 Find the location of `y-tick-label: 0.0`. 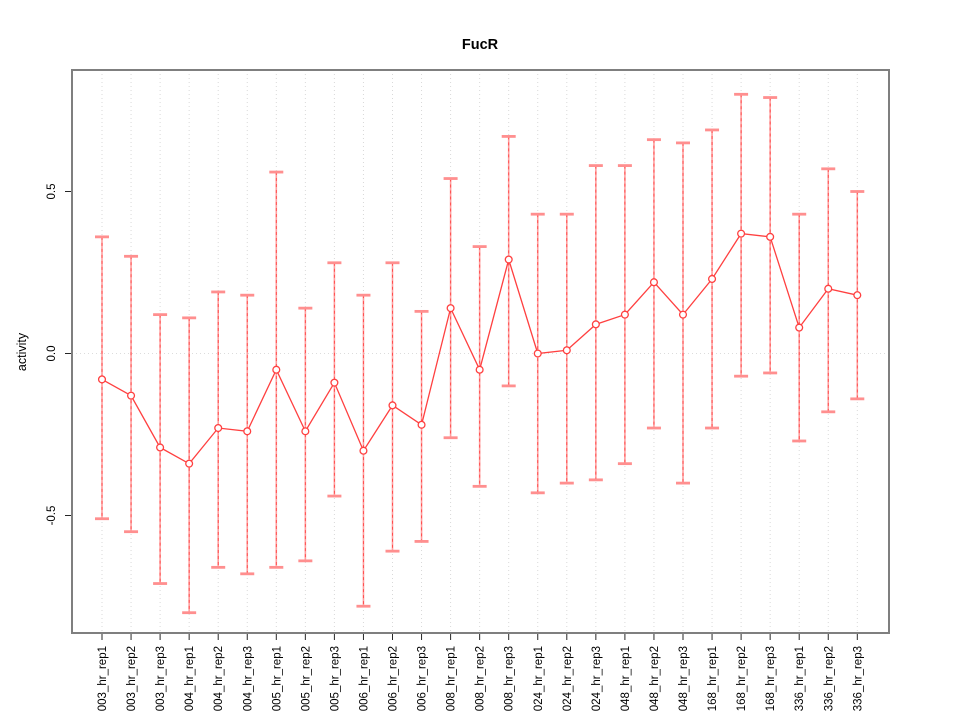

y-tick-label: 0.0 is located at coordinates (52, 354).